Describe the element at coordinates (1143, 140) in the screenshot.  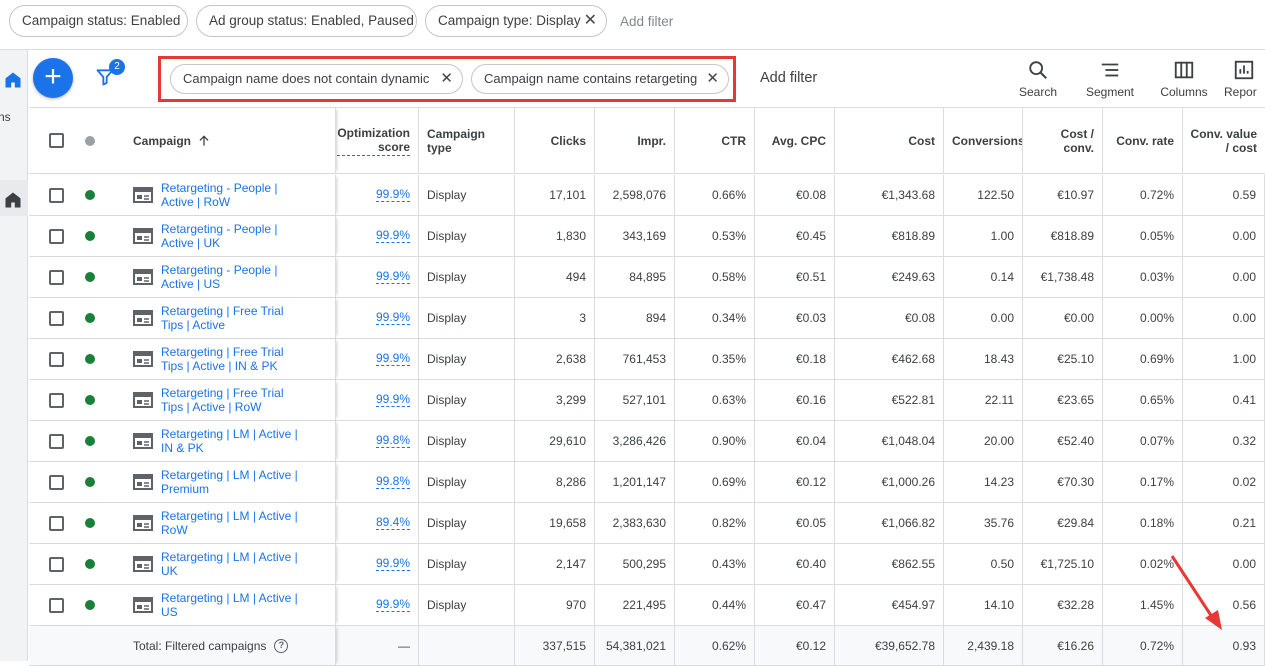
I see `conv-rate-header: Conv. rate` at that location.